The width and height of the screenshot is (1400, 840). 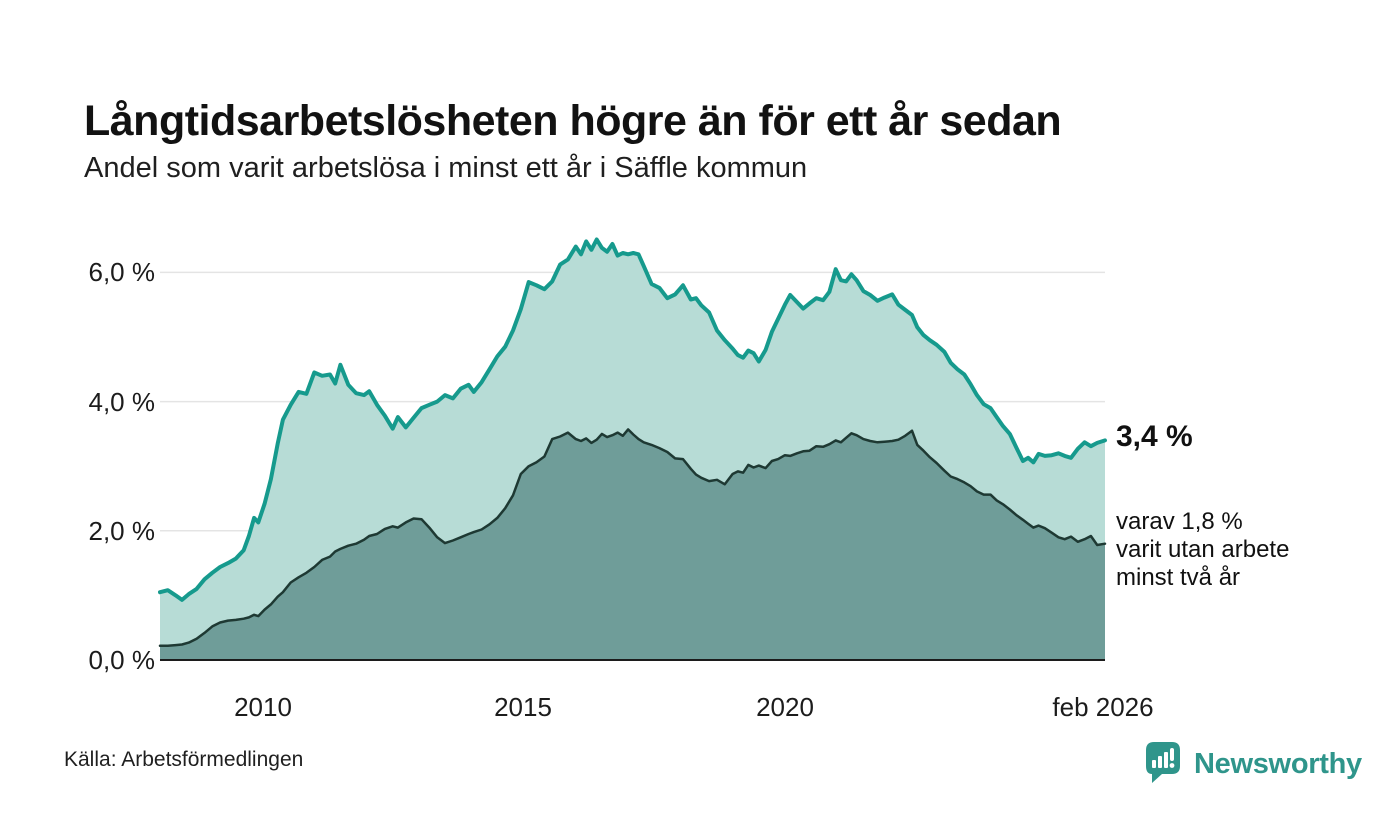 What do you see at coordinates (122, 402) in the screenshot?
I see `y-tick-4: 4,0 %` at bounding box center [122, 402].